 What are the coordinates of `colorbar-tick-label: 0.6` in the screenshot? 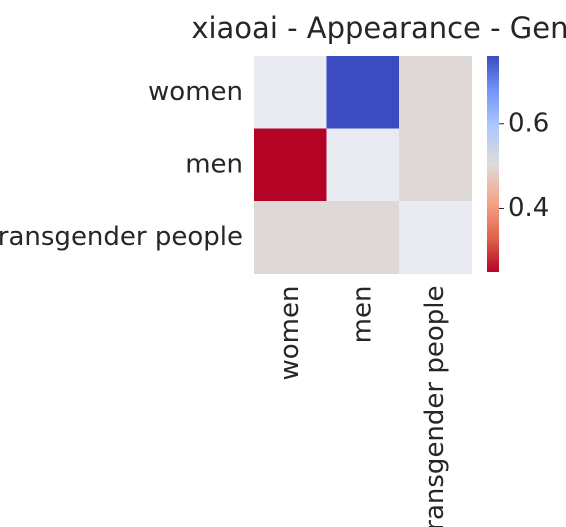 It's located at (528, 123).